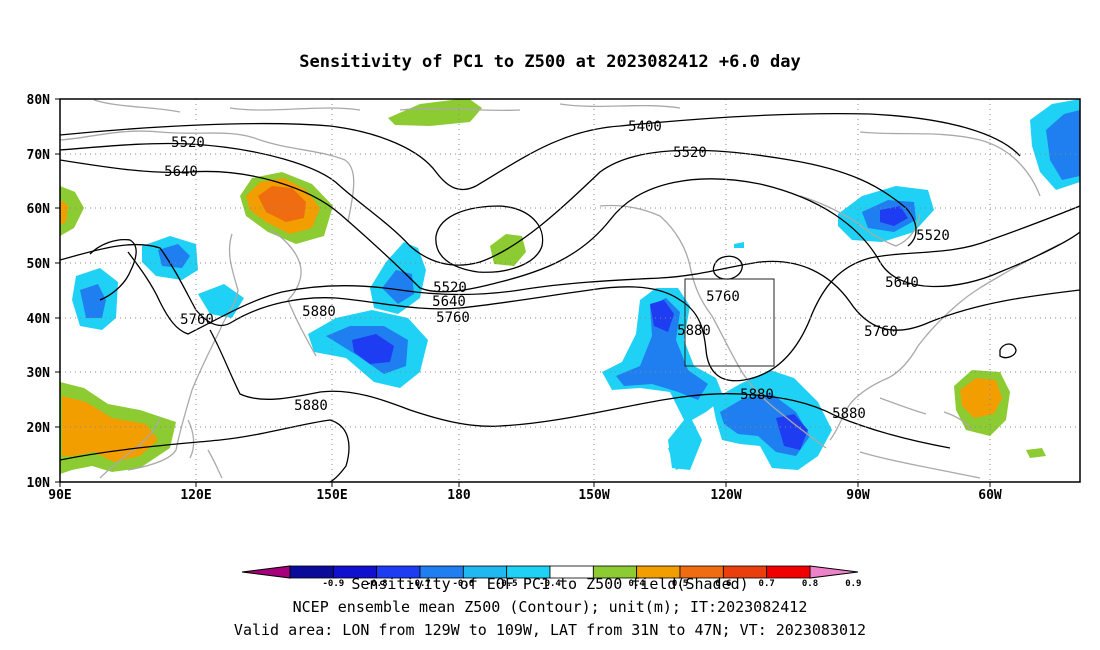  What do you see at coordinates (593, 495) in the screenshot?
I see `lon-label: 150W` at bounding box center [593, 495].